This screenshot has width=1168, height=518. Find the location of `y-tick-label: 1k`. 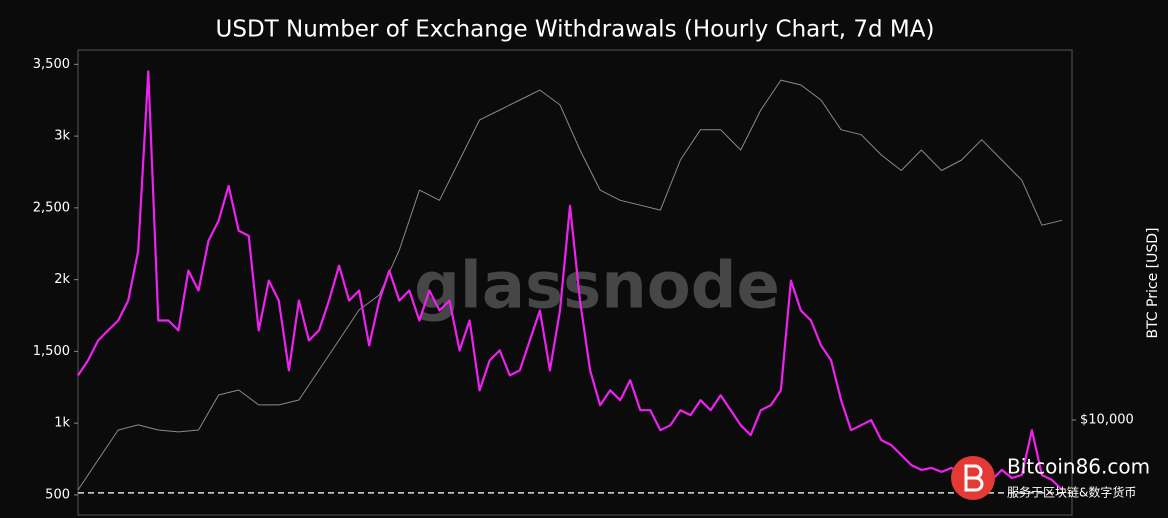

y-tick-label: 1k is located at coordinates (62, 423).